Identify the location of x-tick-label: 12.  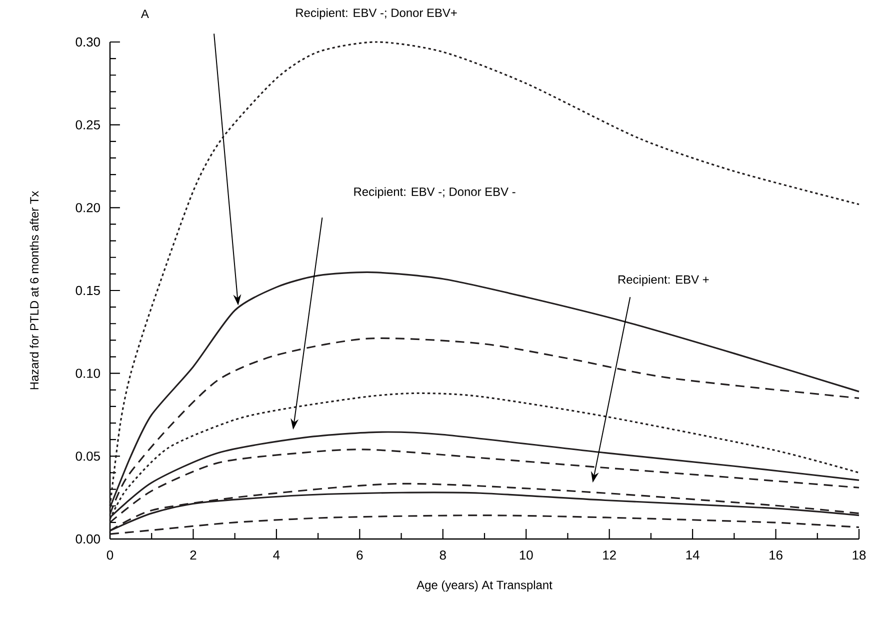
(609, 555).